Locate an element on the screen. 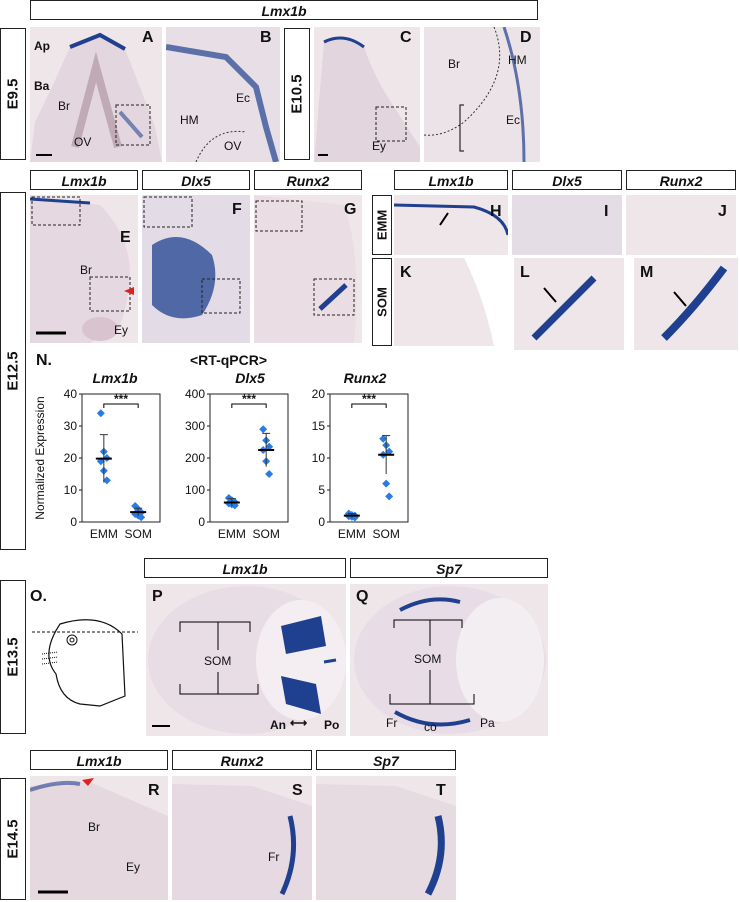  chart1-sig-label: *** is located at coordinates (249, 399).